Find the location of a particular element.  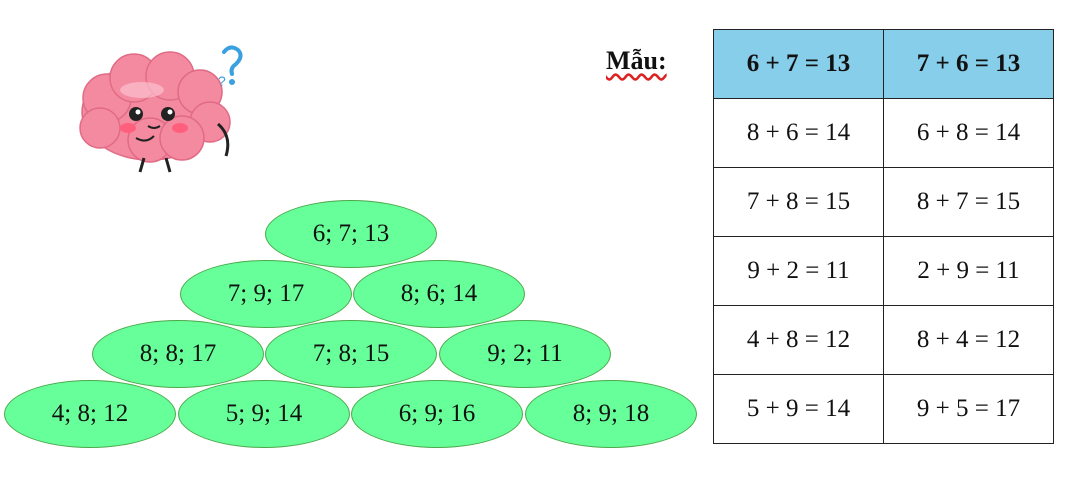

number-ellipse: 8; 8; 17 is located at coordinates (178, 354).